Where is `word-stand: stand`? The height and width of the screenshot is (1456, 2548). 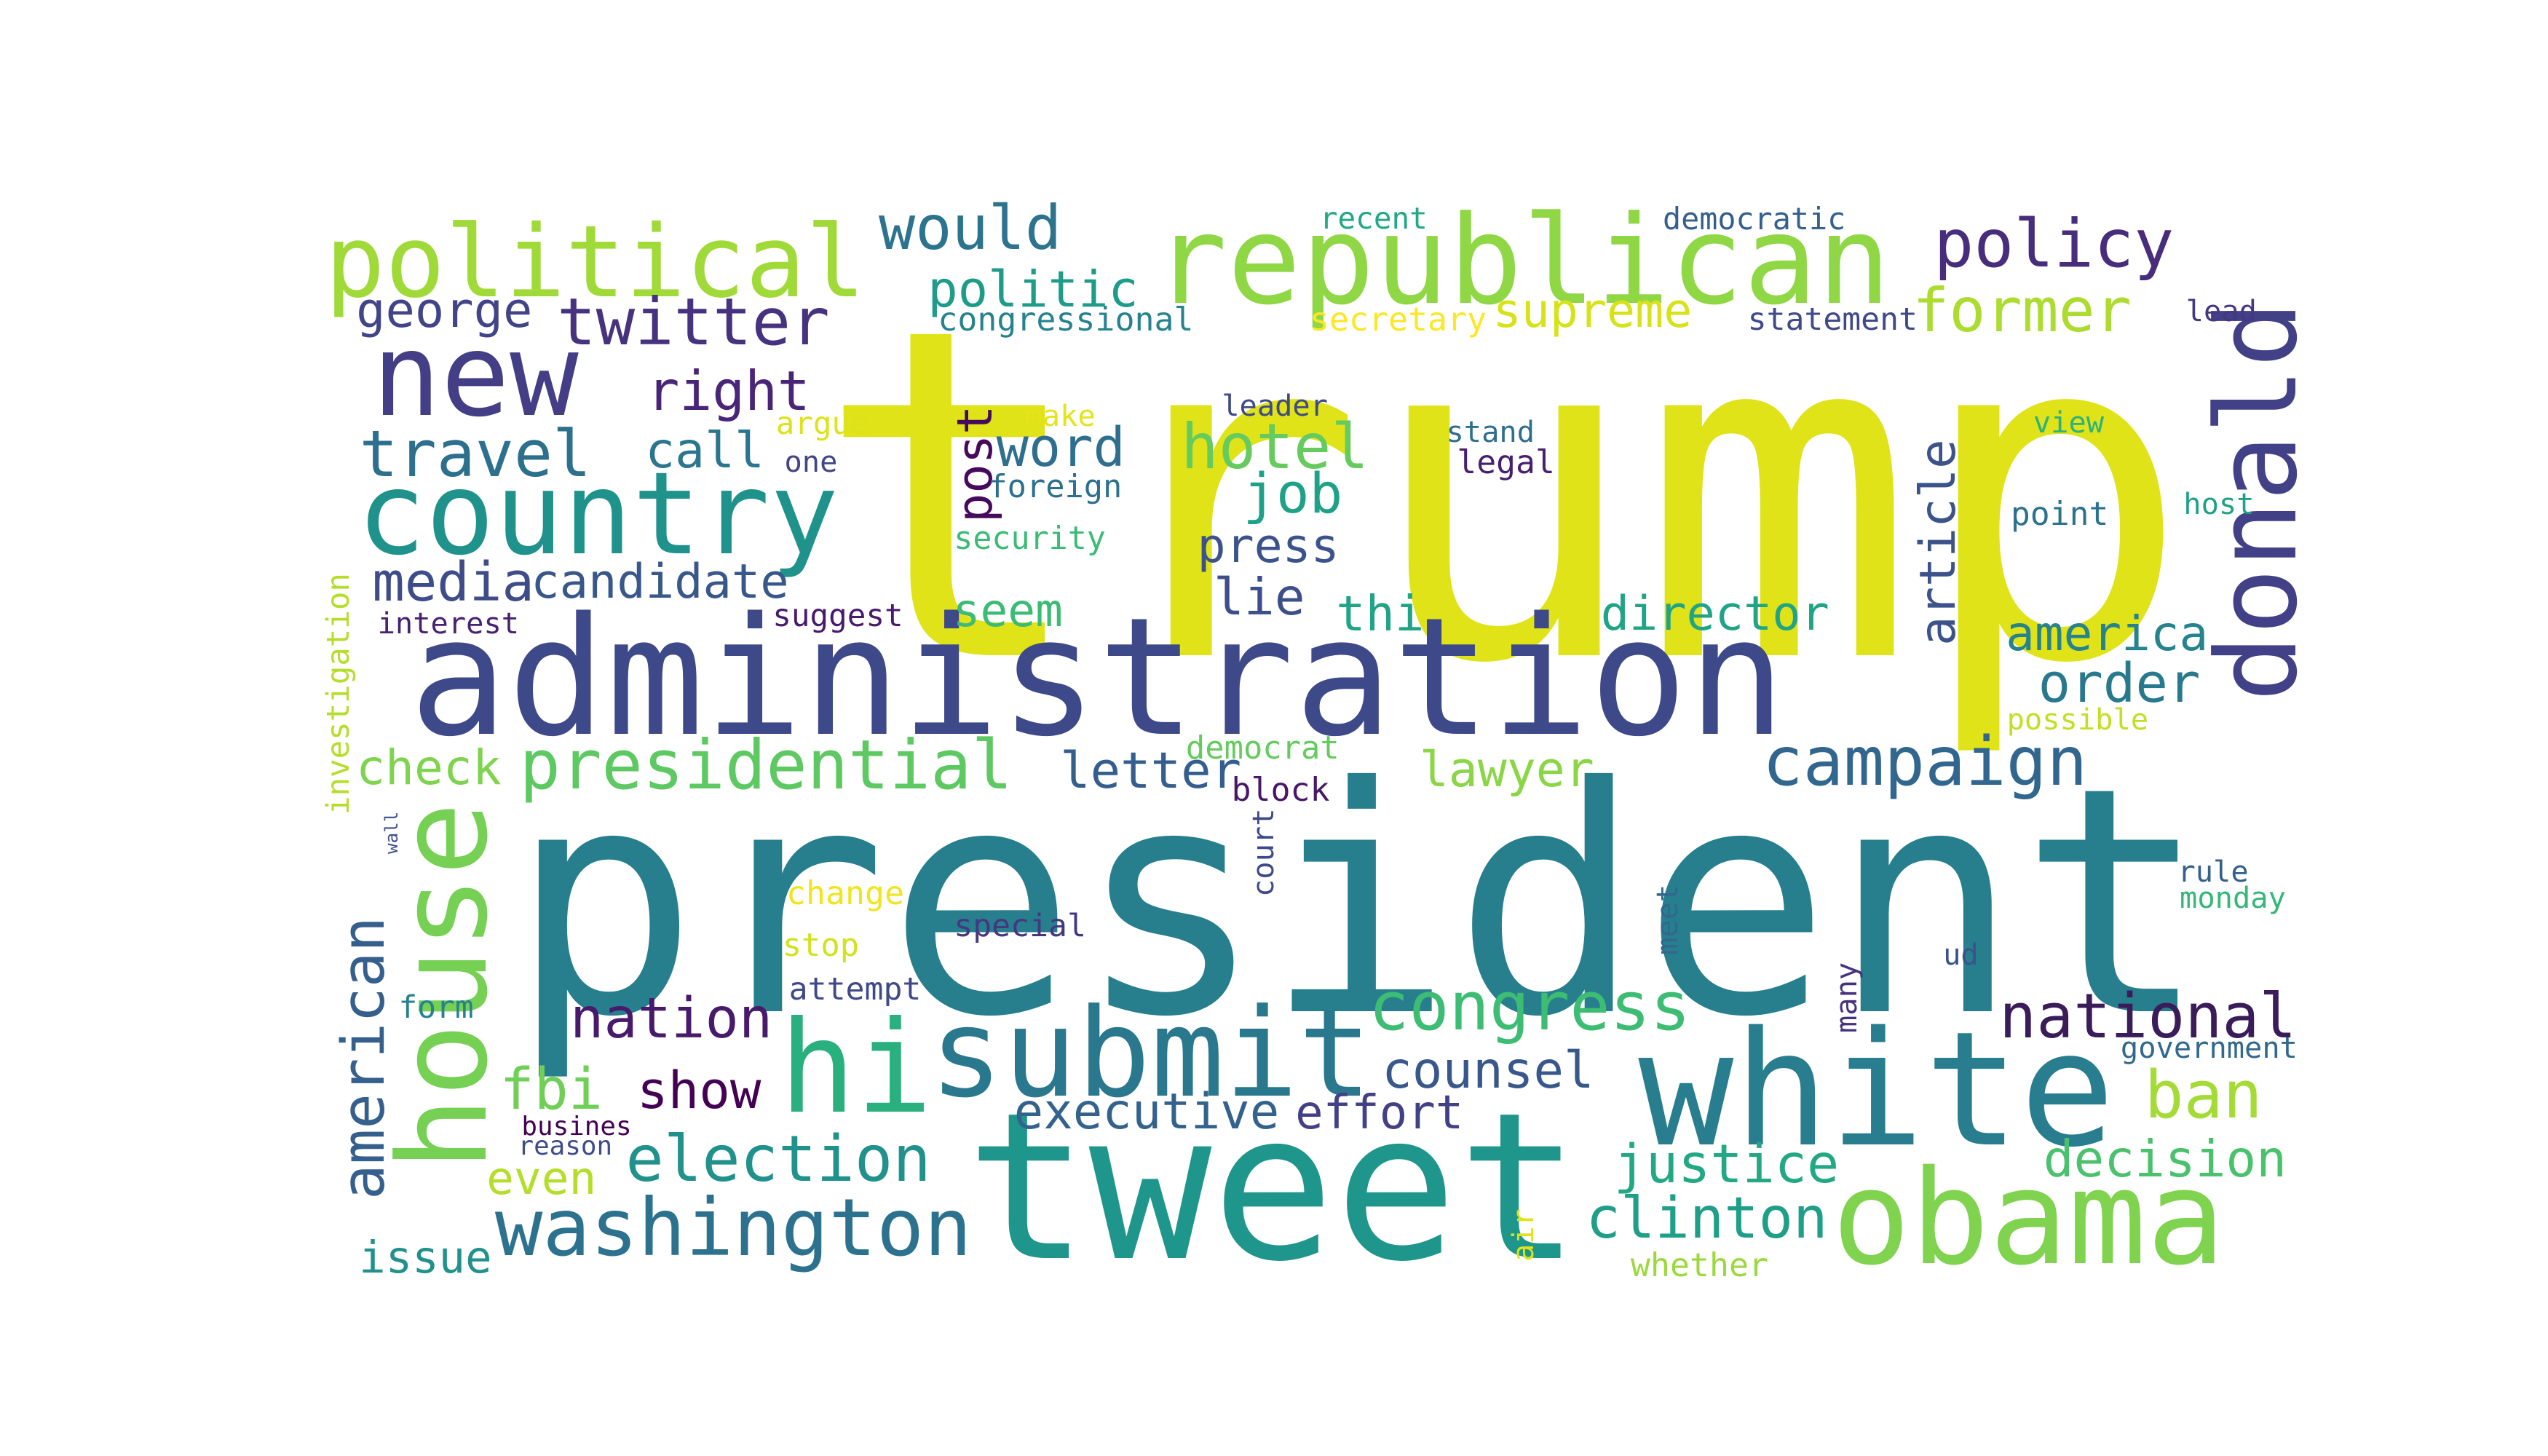 word-stand: stand is located at coordinates (1490, 432).